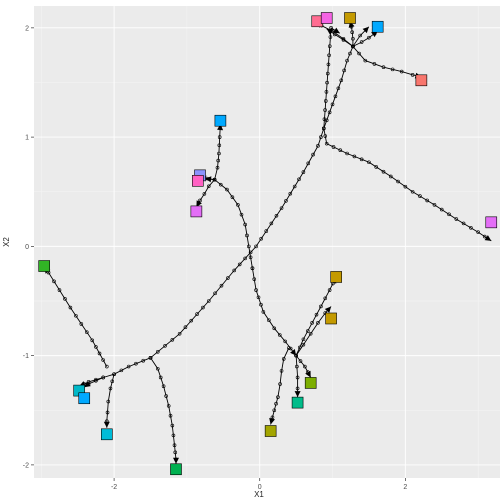  I want to click on y-axis-title: X2, so click(6, 242).